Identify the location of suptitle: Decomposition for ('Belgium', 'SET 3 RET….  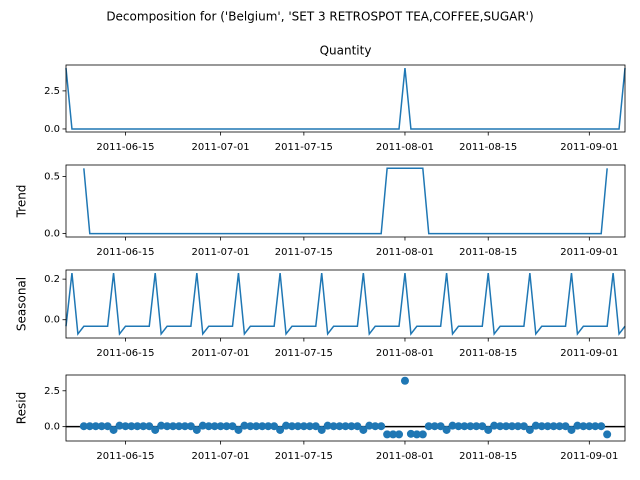
(319, 17).